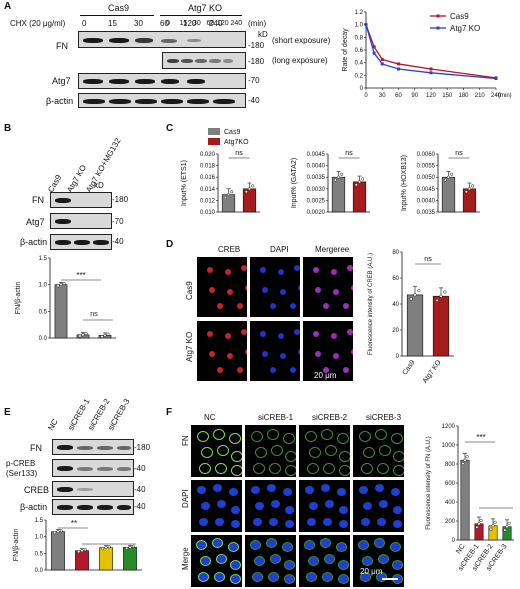  Describe the element at coordinates (65, 299) in the screenshot. I see `chart-b: 0.0 0.5 1.0 1.5 FN/β-actin *** ns` at that location.